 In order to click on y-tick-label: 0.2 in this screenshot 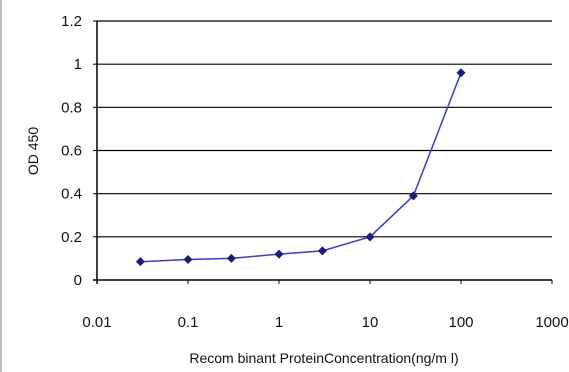, I will do `click(71, 237)`.